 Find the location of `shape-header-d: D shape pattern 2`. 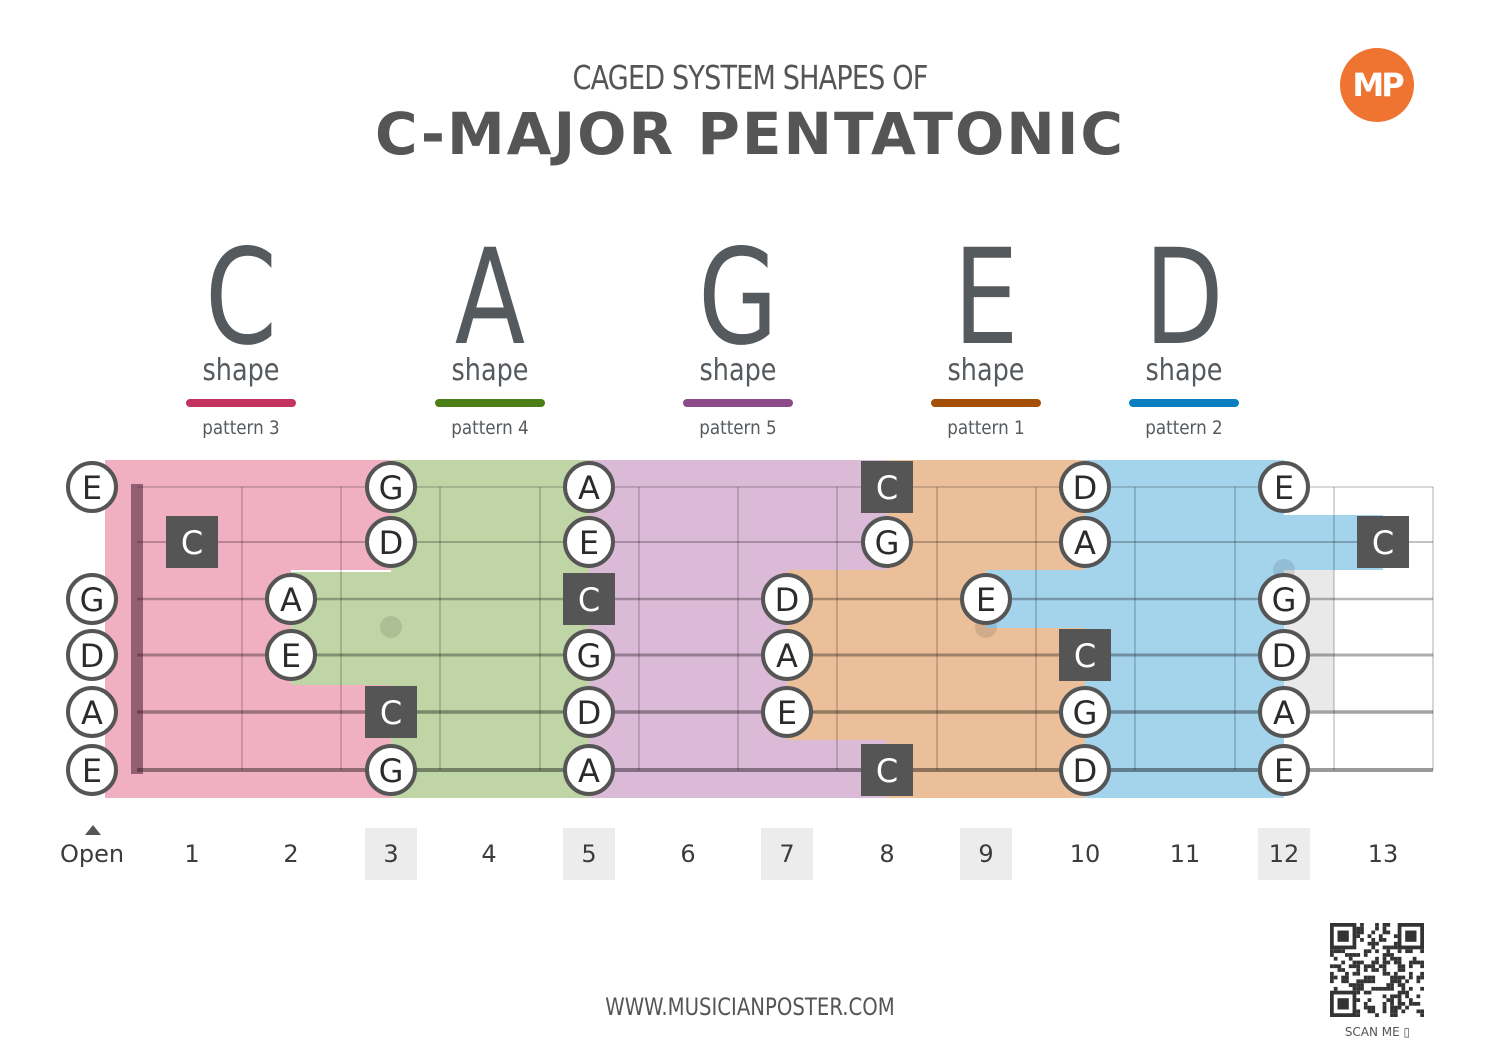

shape-header-d: D shape pattern 2 is located at coordinates (1184, 330).